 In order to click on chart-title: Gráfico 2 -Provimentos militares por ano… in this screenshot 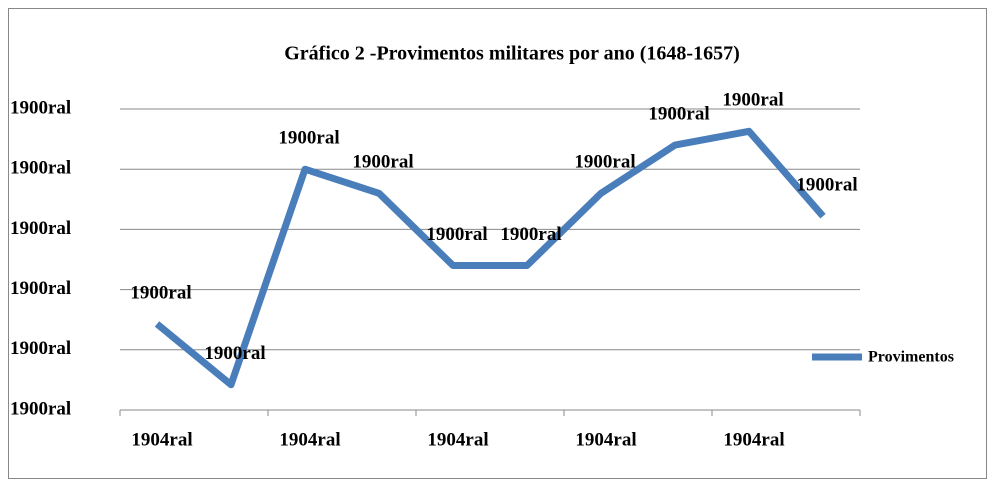, I will do `click(512, 54)`.